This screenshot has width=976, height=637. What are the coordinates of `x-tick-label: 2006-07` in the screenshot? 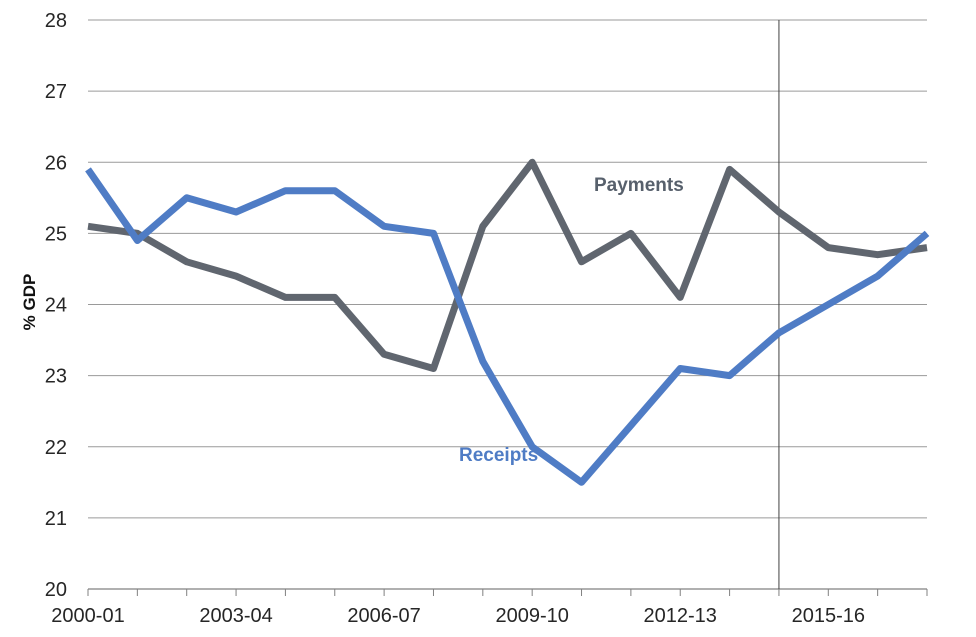 It's located at (383, 616).